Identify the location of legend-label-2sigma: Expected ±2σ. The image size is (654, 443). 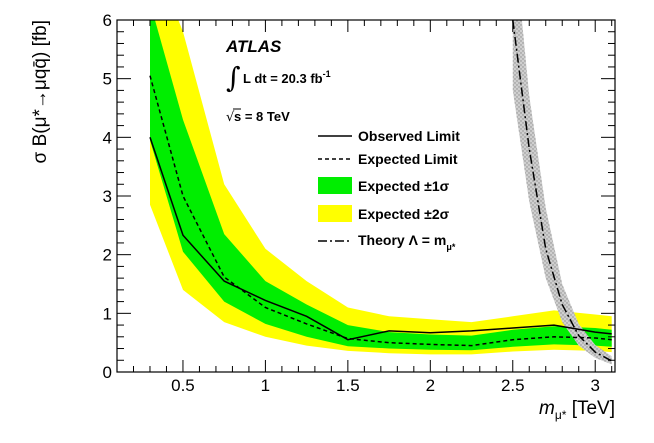
(404, 214).